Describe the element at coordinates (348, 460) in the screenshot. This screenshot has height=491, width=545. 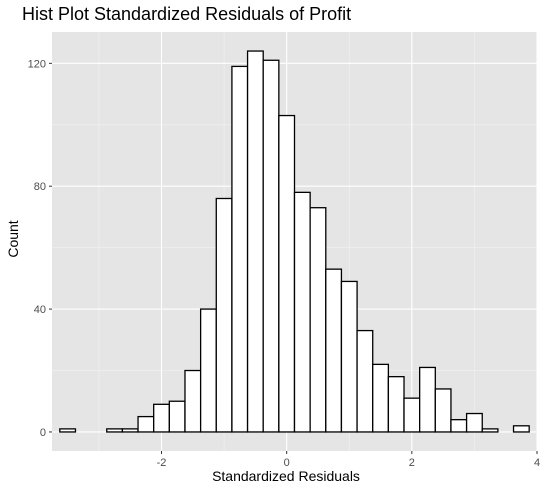
I see `x-axis-ticks: -2 0 2 4` at that location.